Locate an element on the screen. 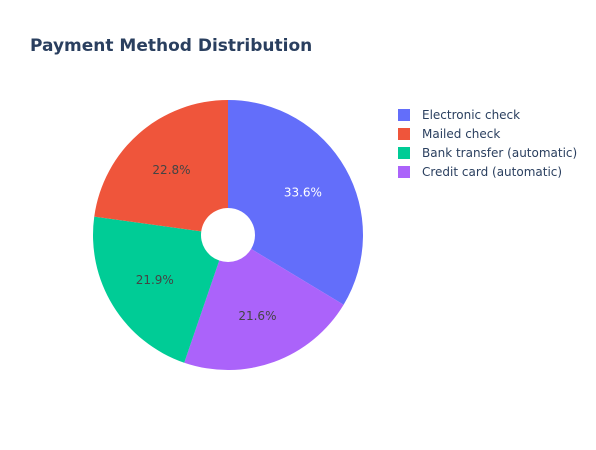  legend-item-electronic-check: Electronic check is located at coordinates (459, 115).